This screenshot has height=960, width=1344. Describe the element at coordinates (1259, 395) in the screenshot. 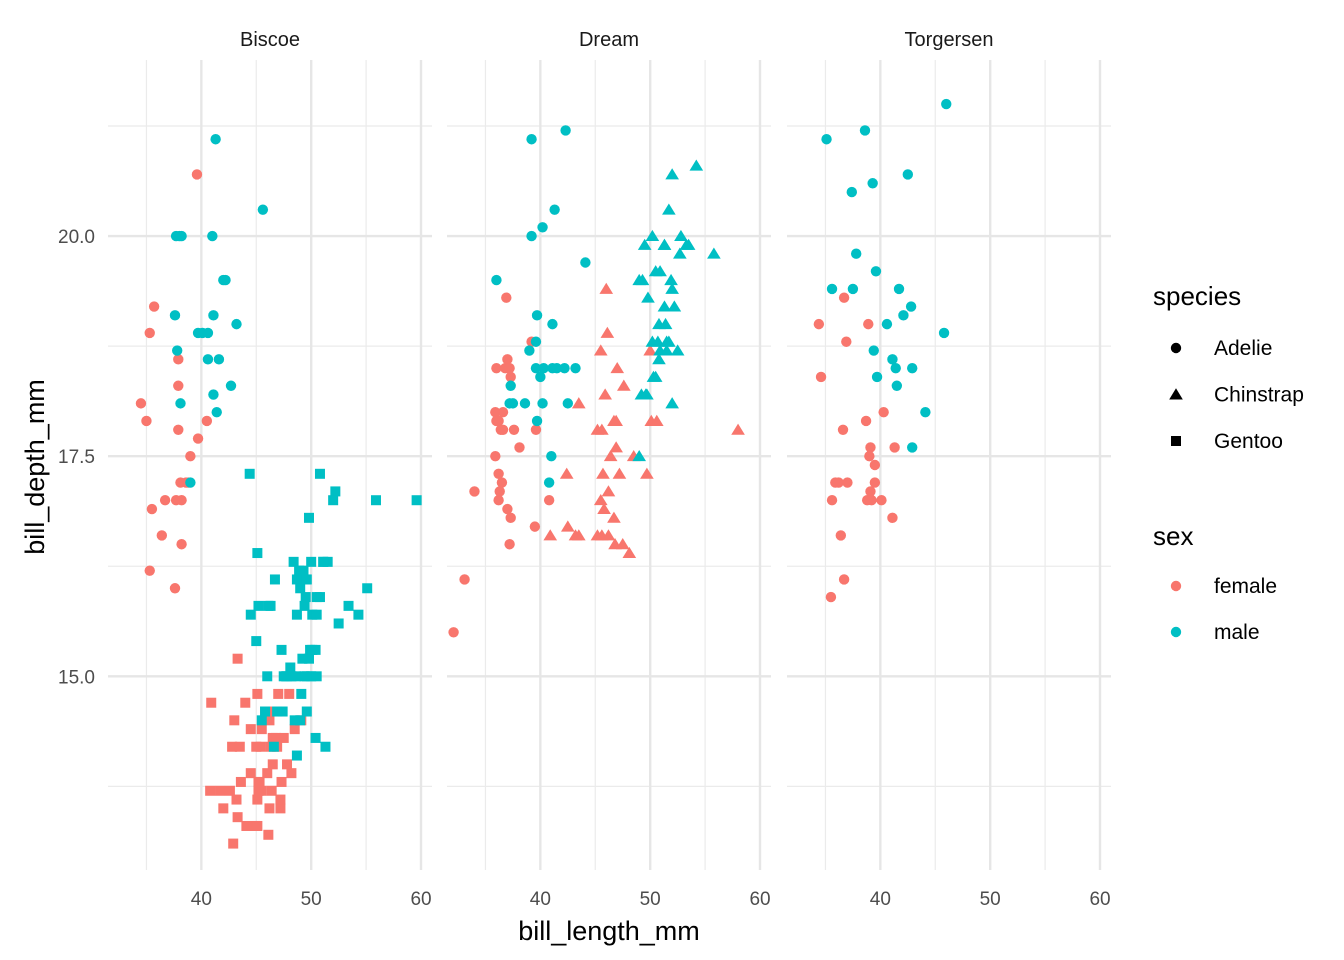

I see `legend-label-chinstrap: Chinstrap` at that location.